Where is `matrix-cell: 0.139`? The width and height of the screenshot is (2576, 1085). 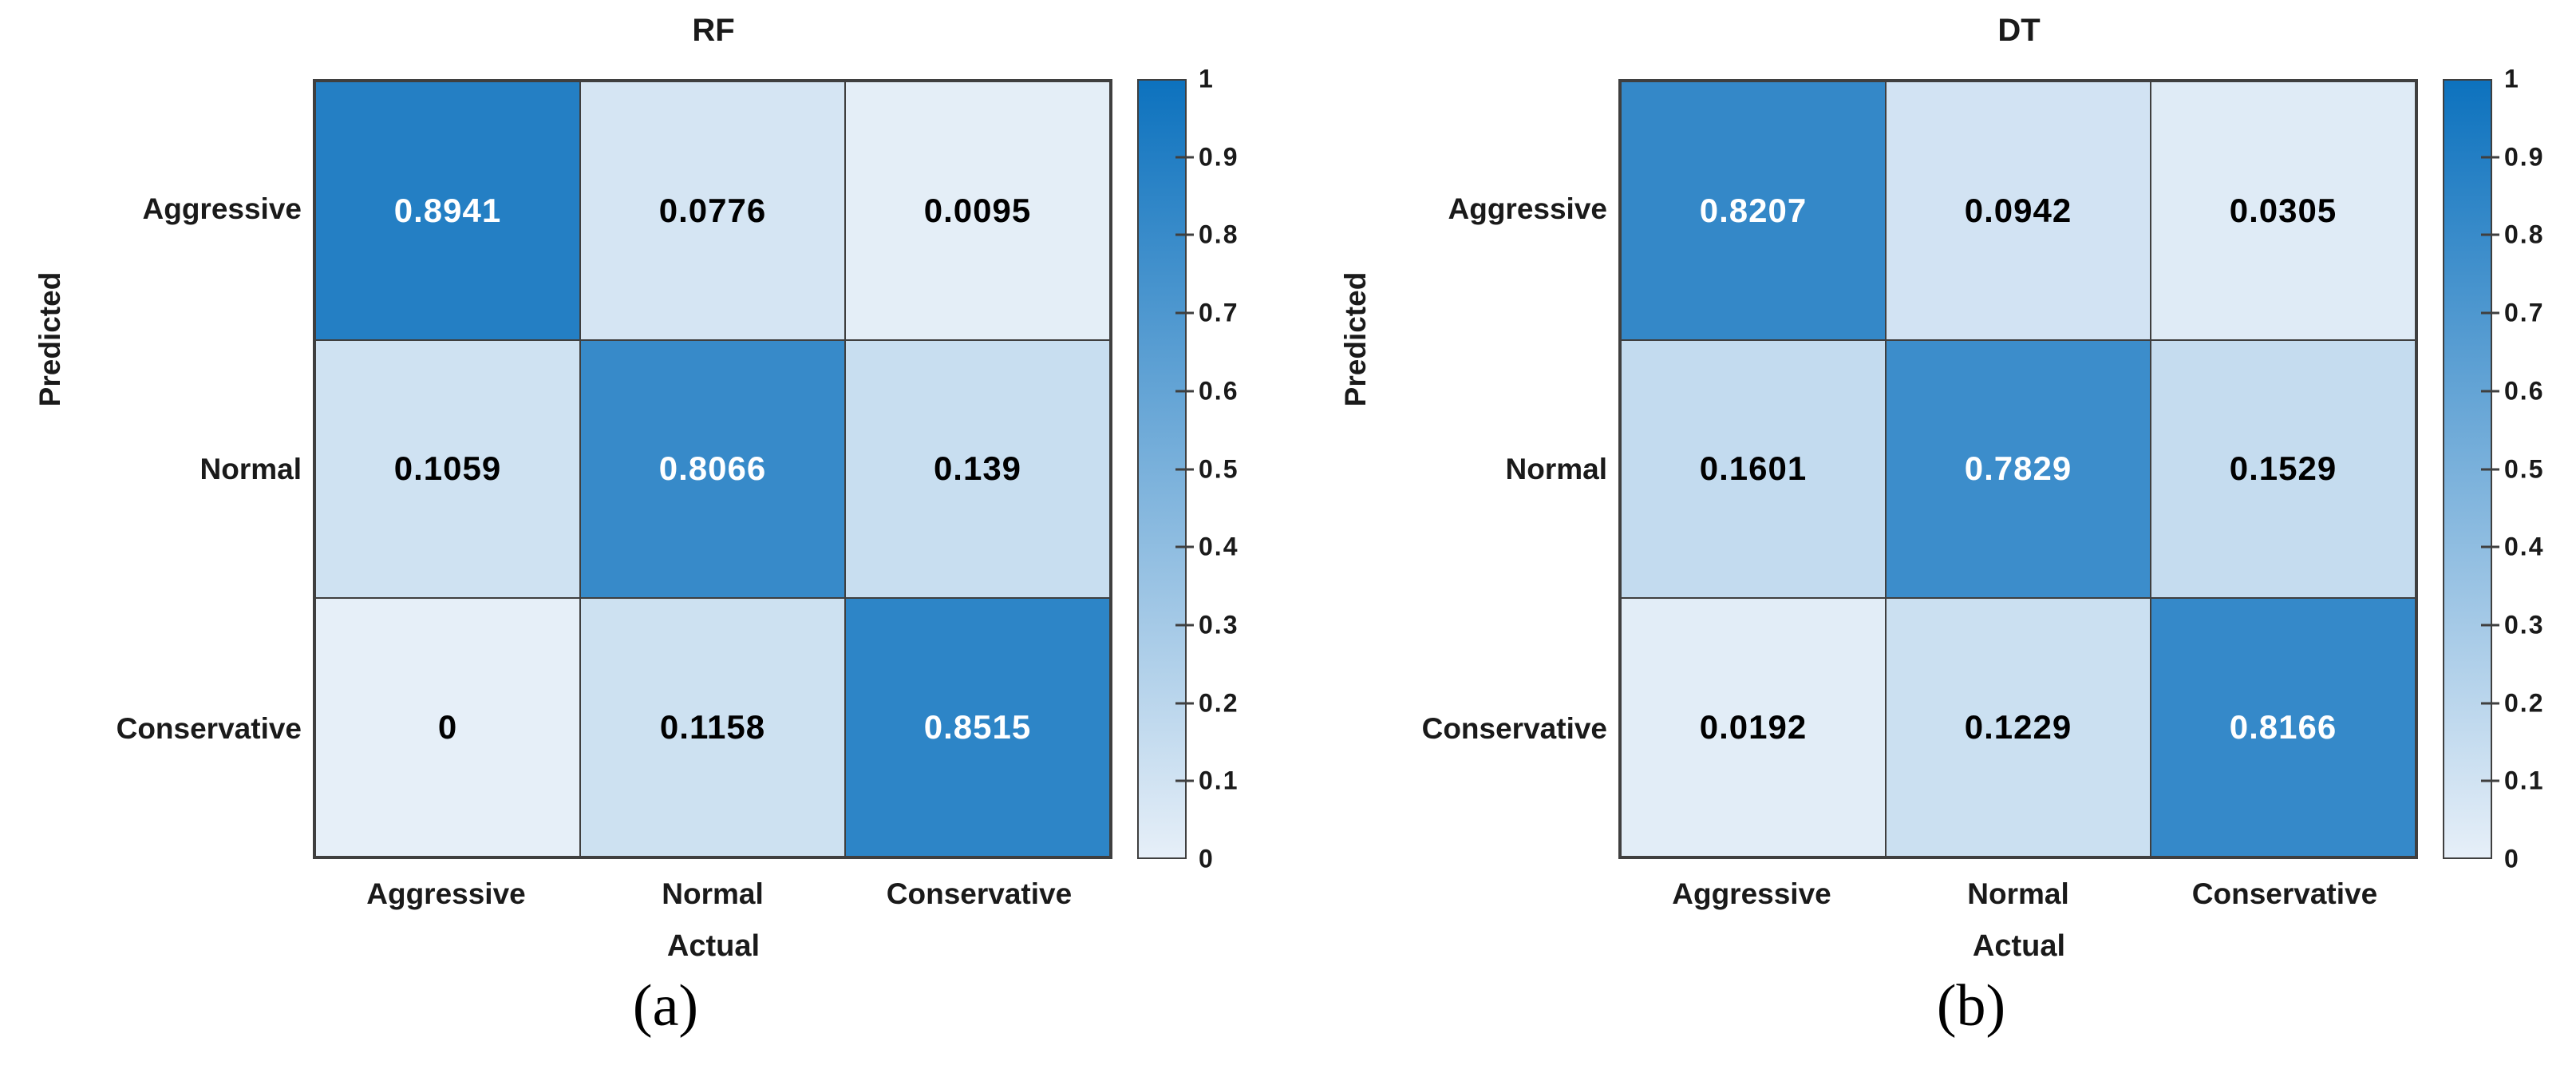 matrix-cell: 0.139 is located at coordinates (977, 469).